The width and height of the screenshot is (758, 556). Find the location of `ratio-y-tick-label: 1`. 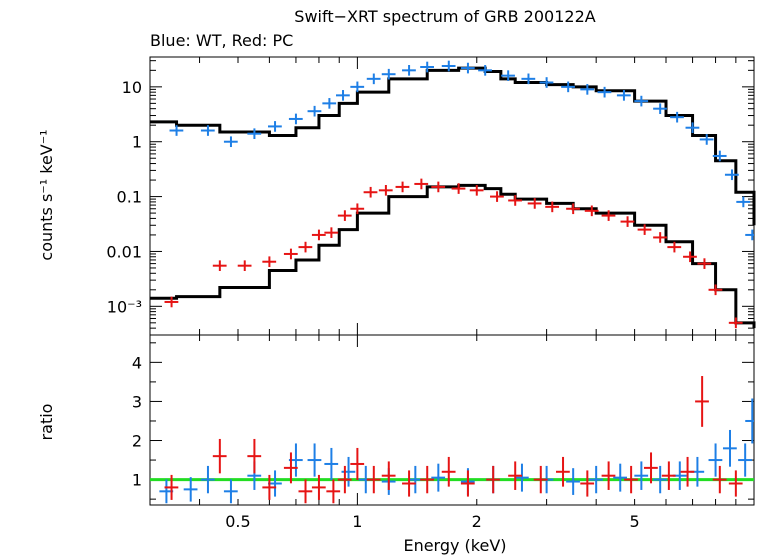

ratio-y-tick-label: 1 is located at coordinates (137, 480).